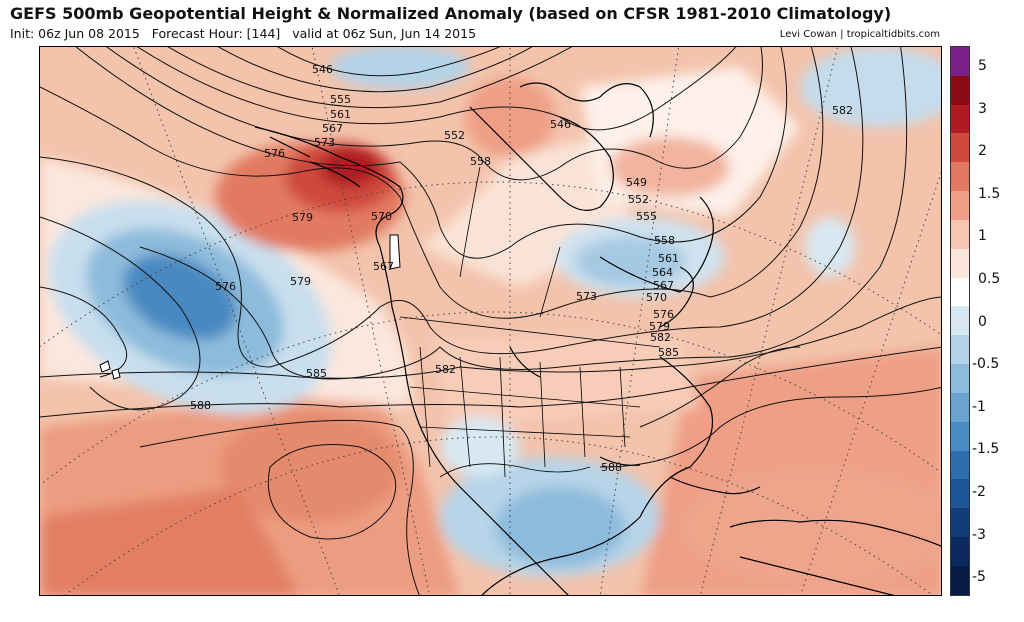 Image resolution: width=1024 pixels, height=622 pixels. I want to click on contour-label: 564, so click(662, 272).